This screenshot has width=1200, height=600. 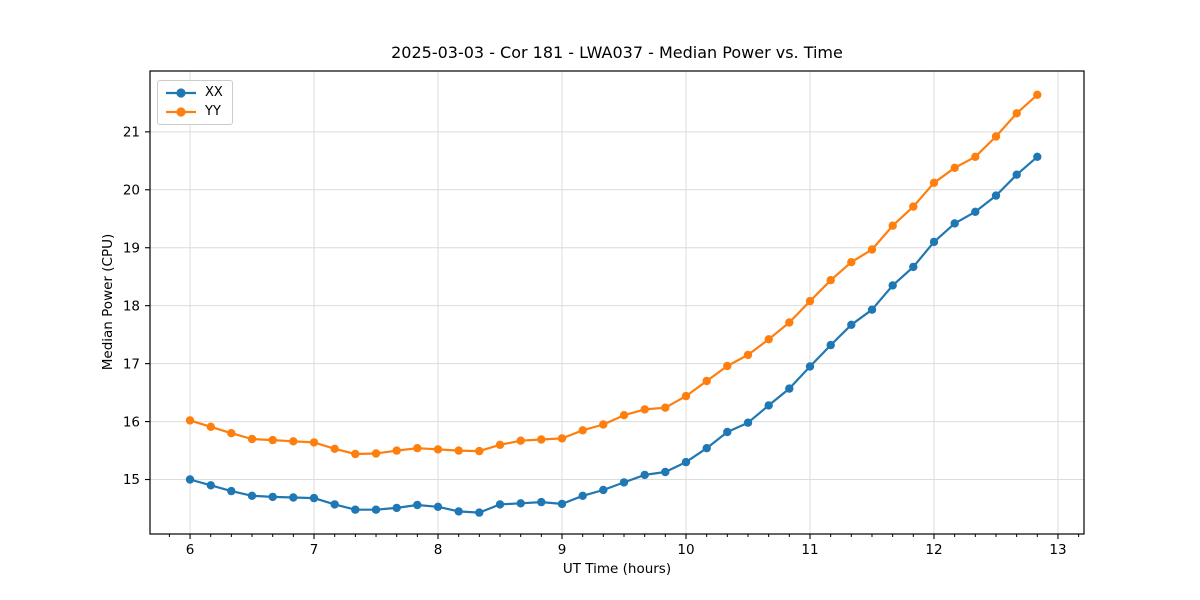 What do you see at coordinates (314, 550) in the screenshot?
I see `x-tick-label: 7` at bounding box center [314, 550].